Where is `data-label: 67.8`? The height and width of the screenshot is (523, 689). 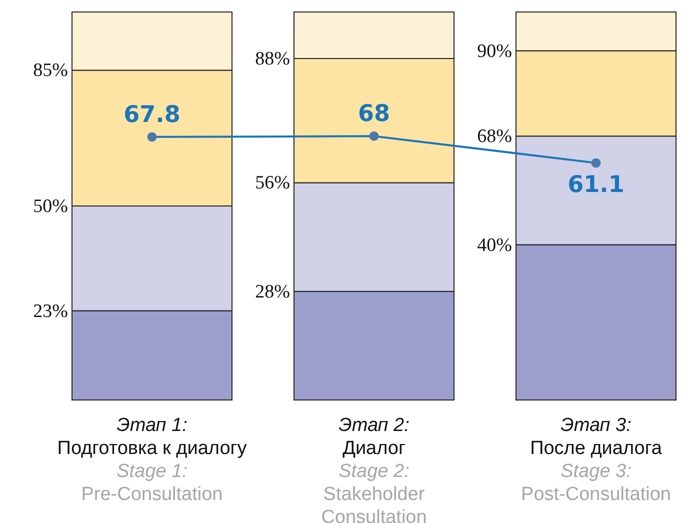
data-label: 67.8 is located at coordinates (152, 115).